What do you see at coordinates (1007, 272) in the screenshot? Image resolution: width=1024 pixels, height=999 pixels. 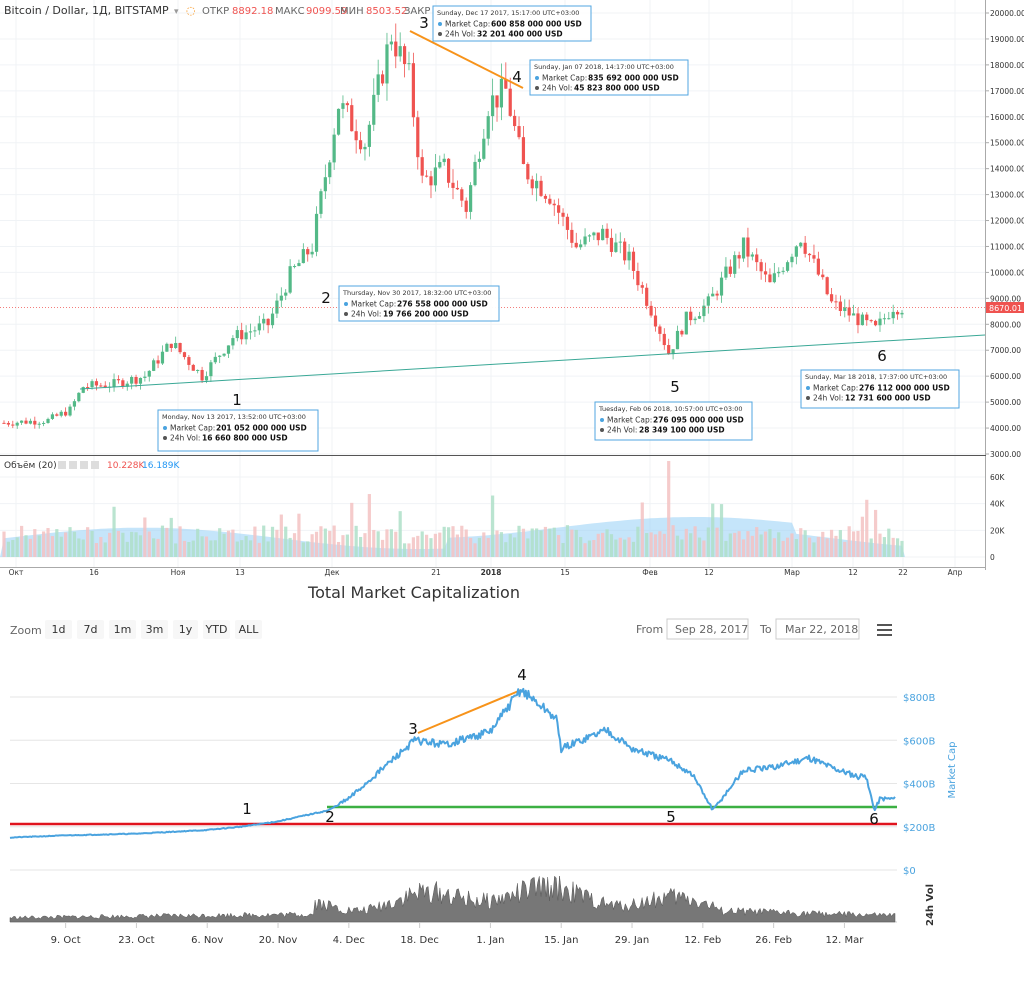 I see `price-tick: 10000.00` at bounding box center [1007, 272].